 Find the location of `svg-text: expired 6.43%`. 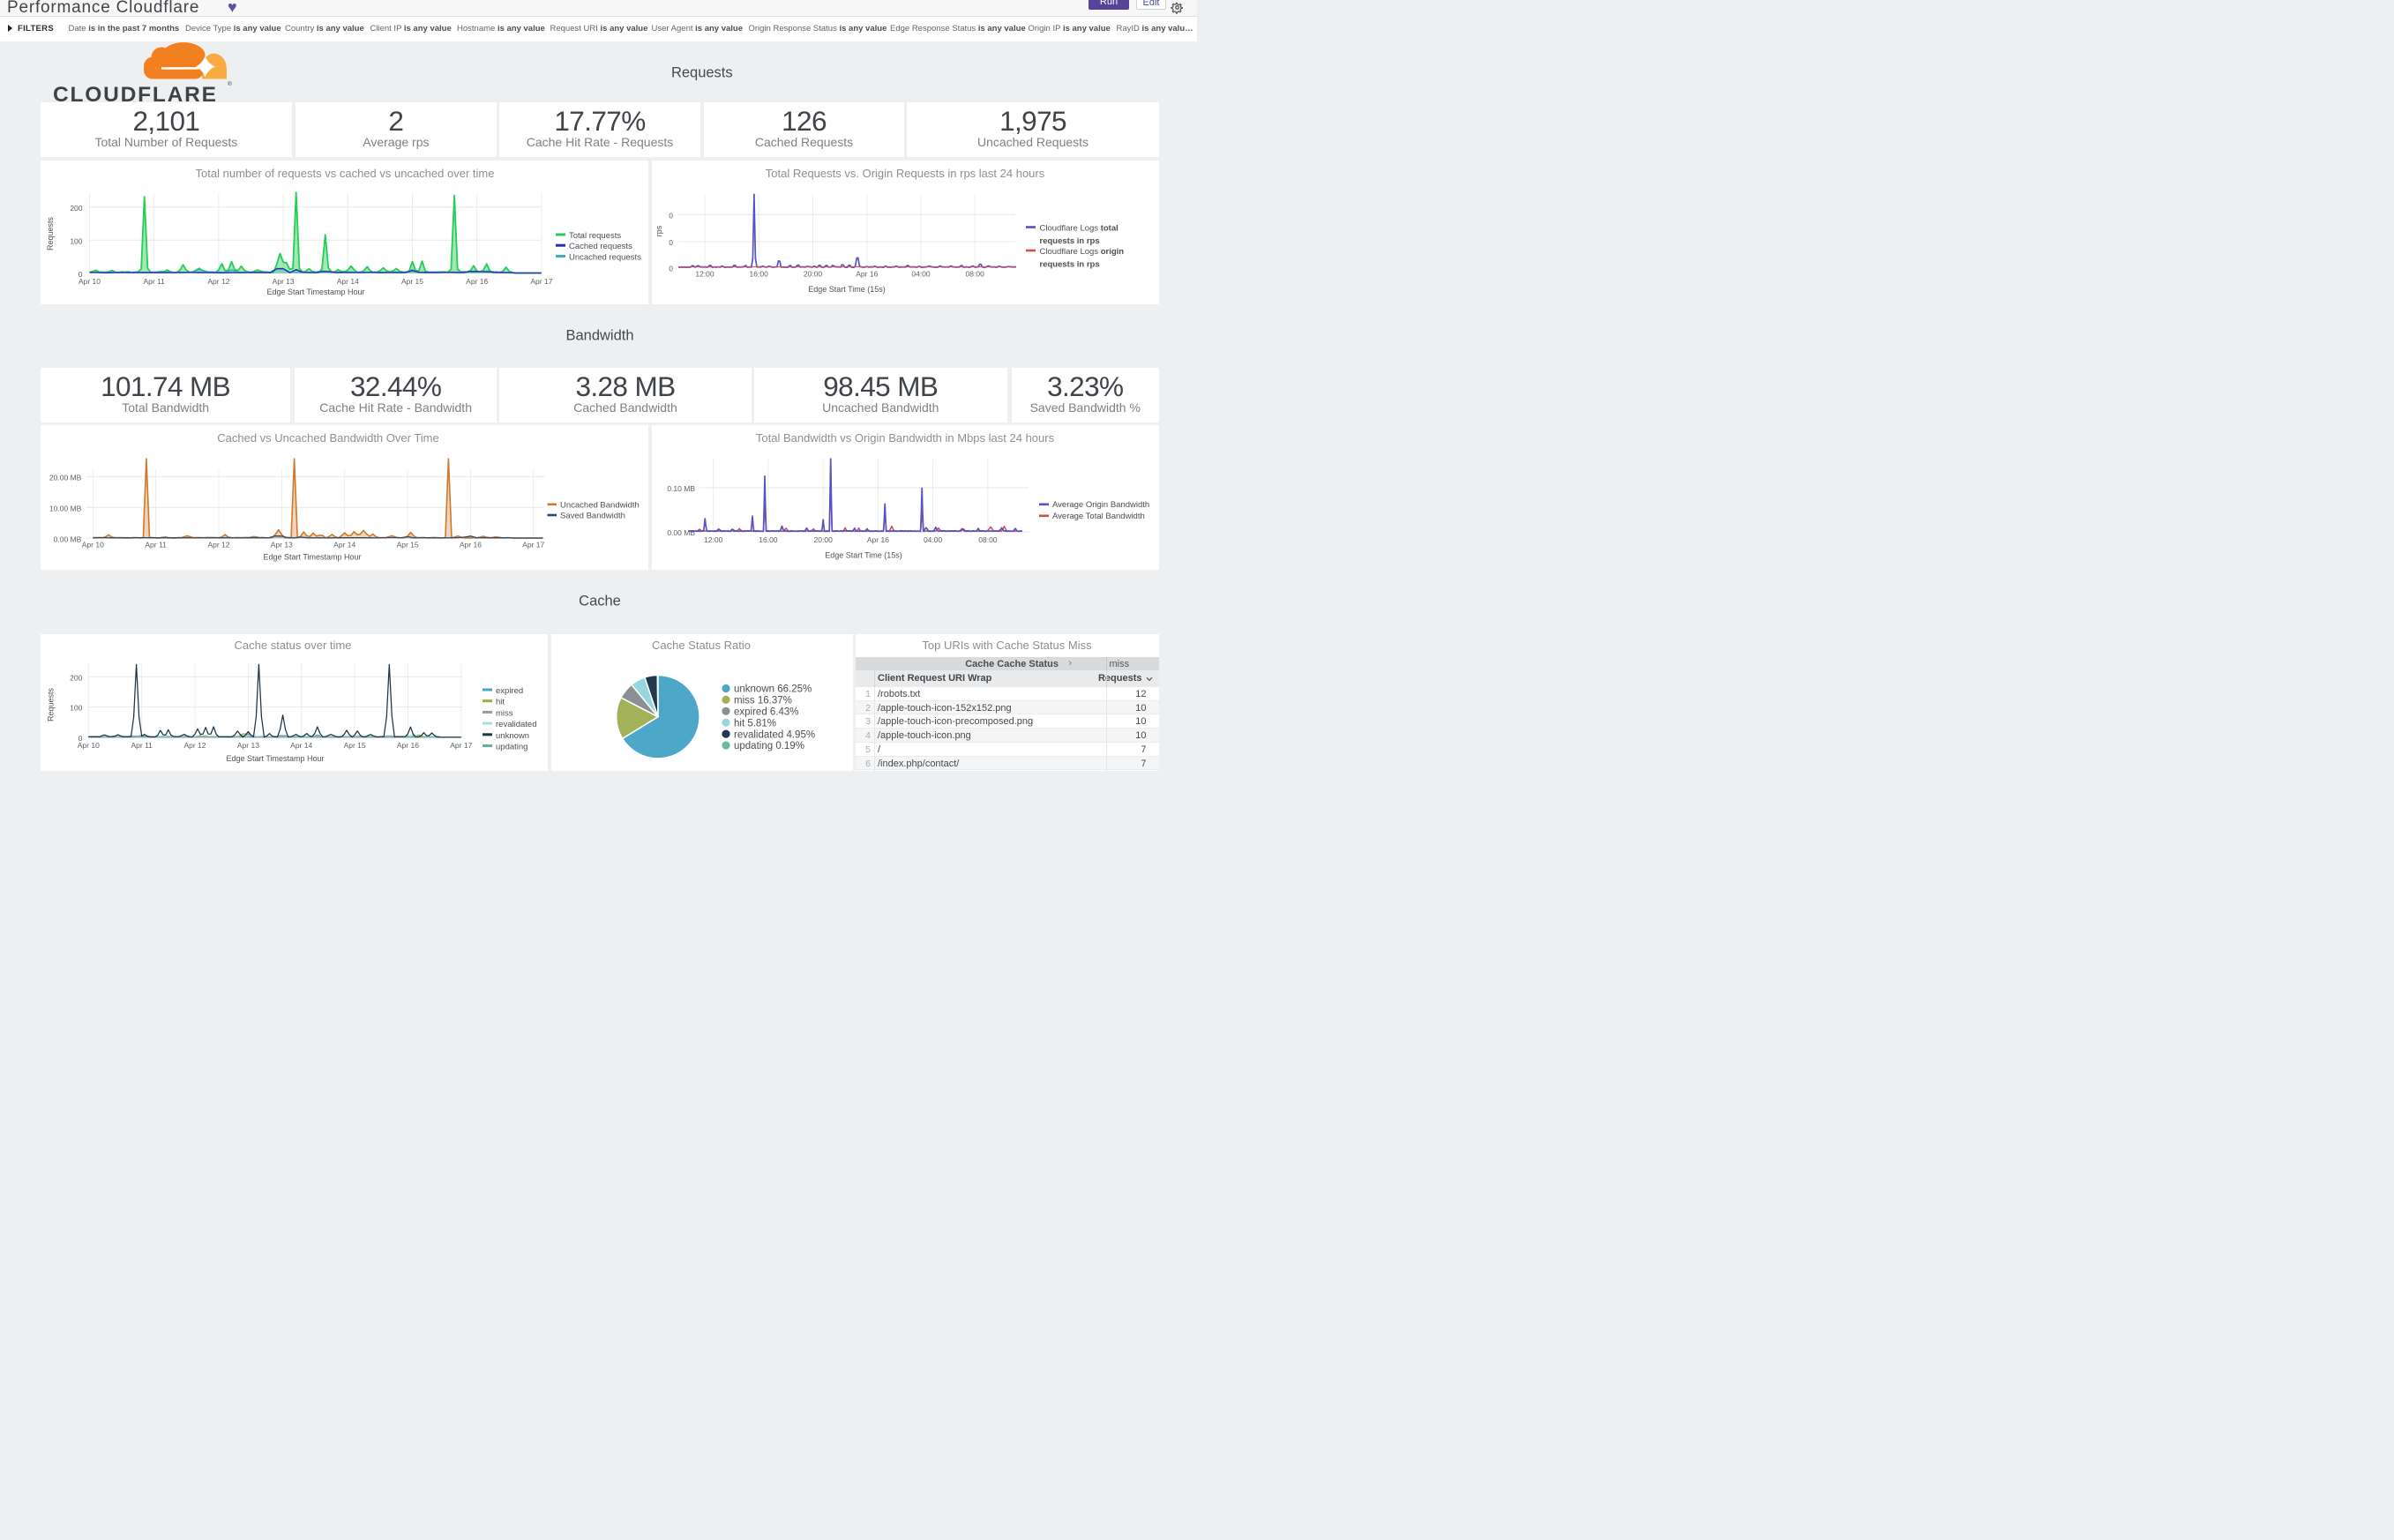

svg-text: expired 6.43% is located at coordinates (766, 711).